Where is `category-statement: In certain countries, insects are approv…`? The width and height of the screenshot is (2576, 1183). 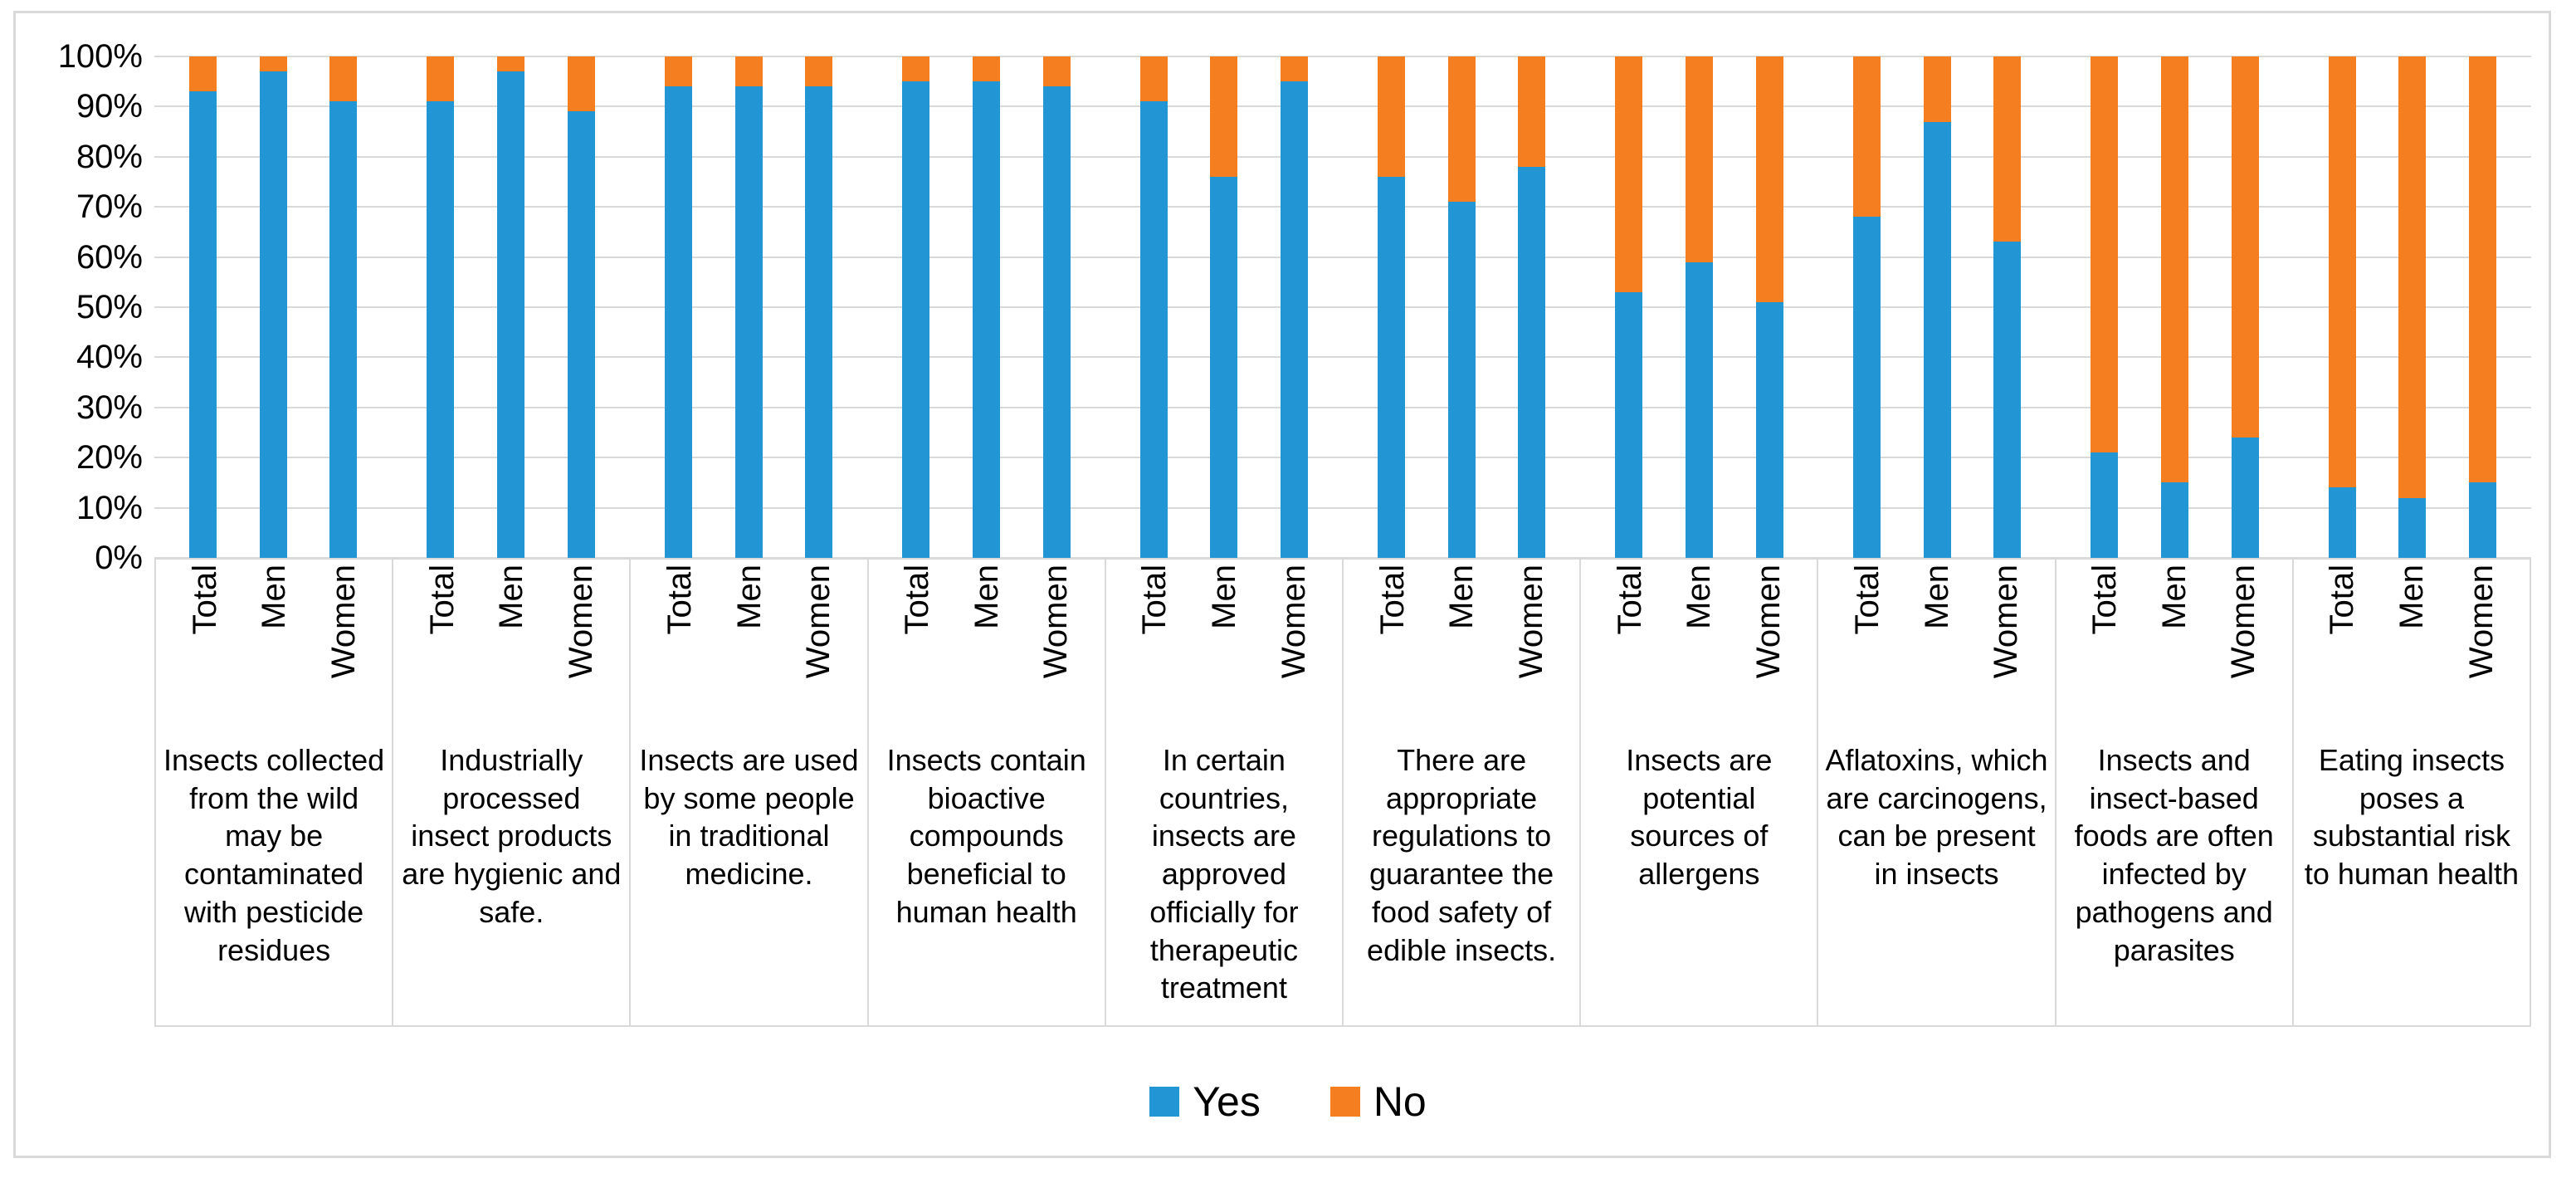 category-statement: In certain countries, insects are approv… is located at coordinates (1224, 874).